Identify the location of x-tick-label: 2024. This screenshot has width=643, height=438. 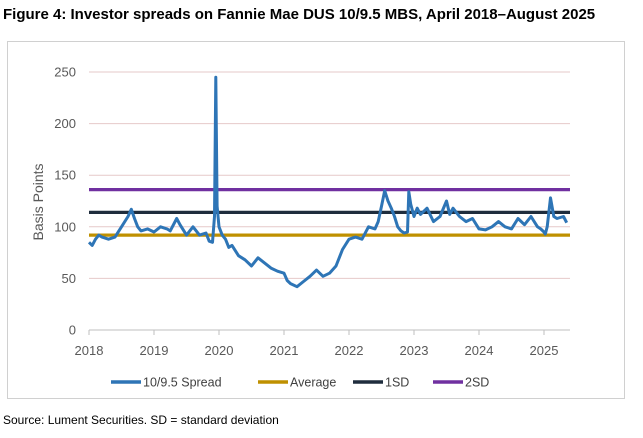
(479, 350).